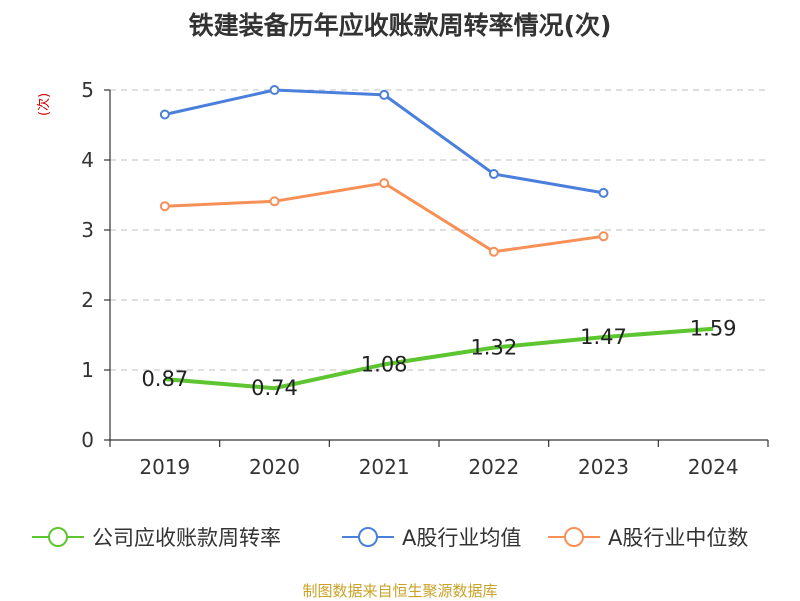 The image size is (800, 601). What do you see at coordinates (400, 591) in the screenshot?
I see `data-source-note: 制图数据来自恒生聚源数据库` at bounding box center [400, 591].